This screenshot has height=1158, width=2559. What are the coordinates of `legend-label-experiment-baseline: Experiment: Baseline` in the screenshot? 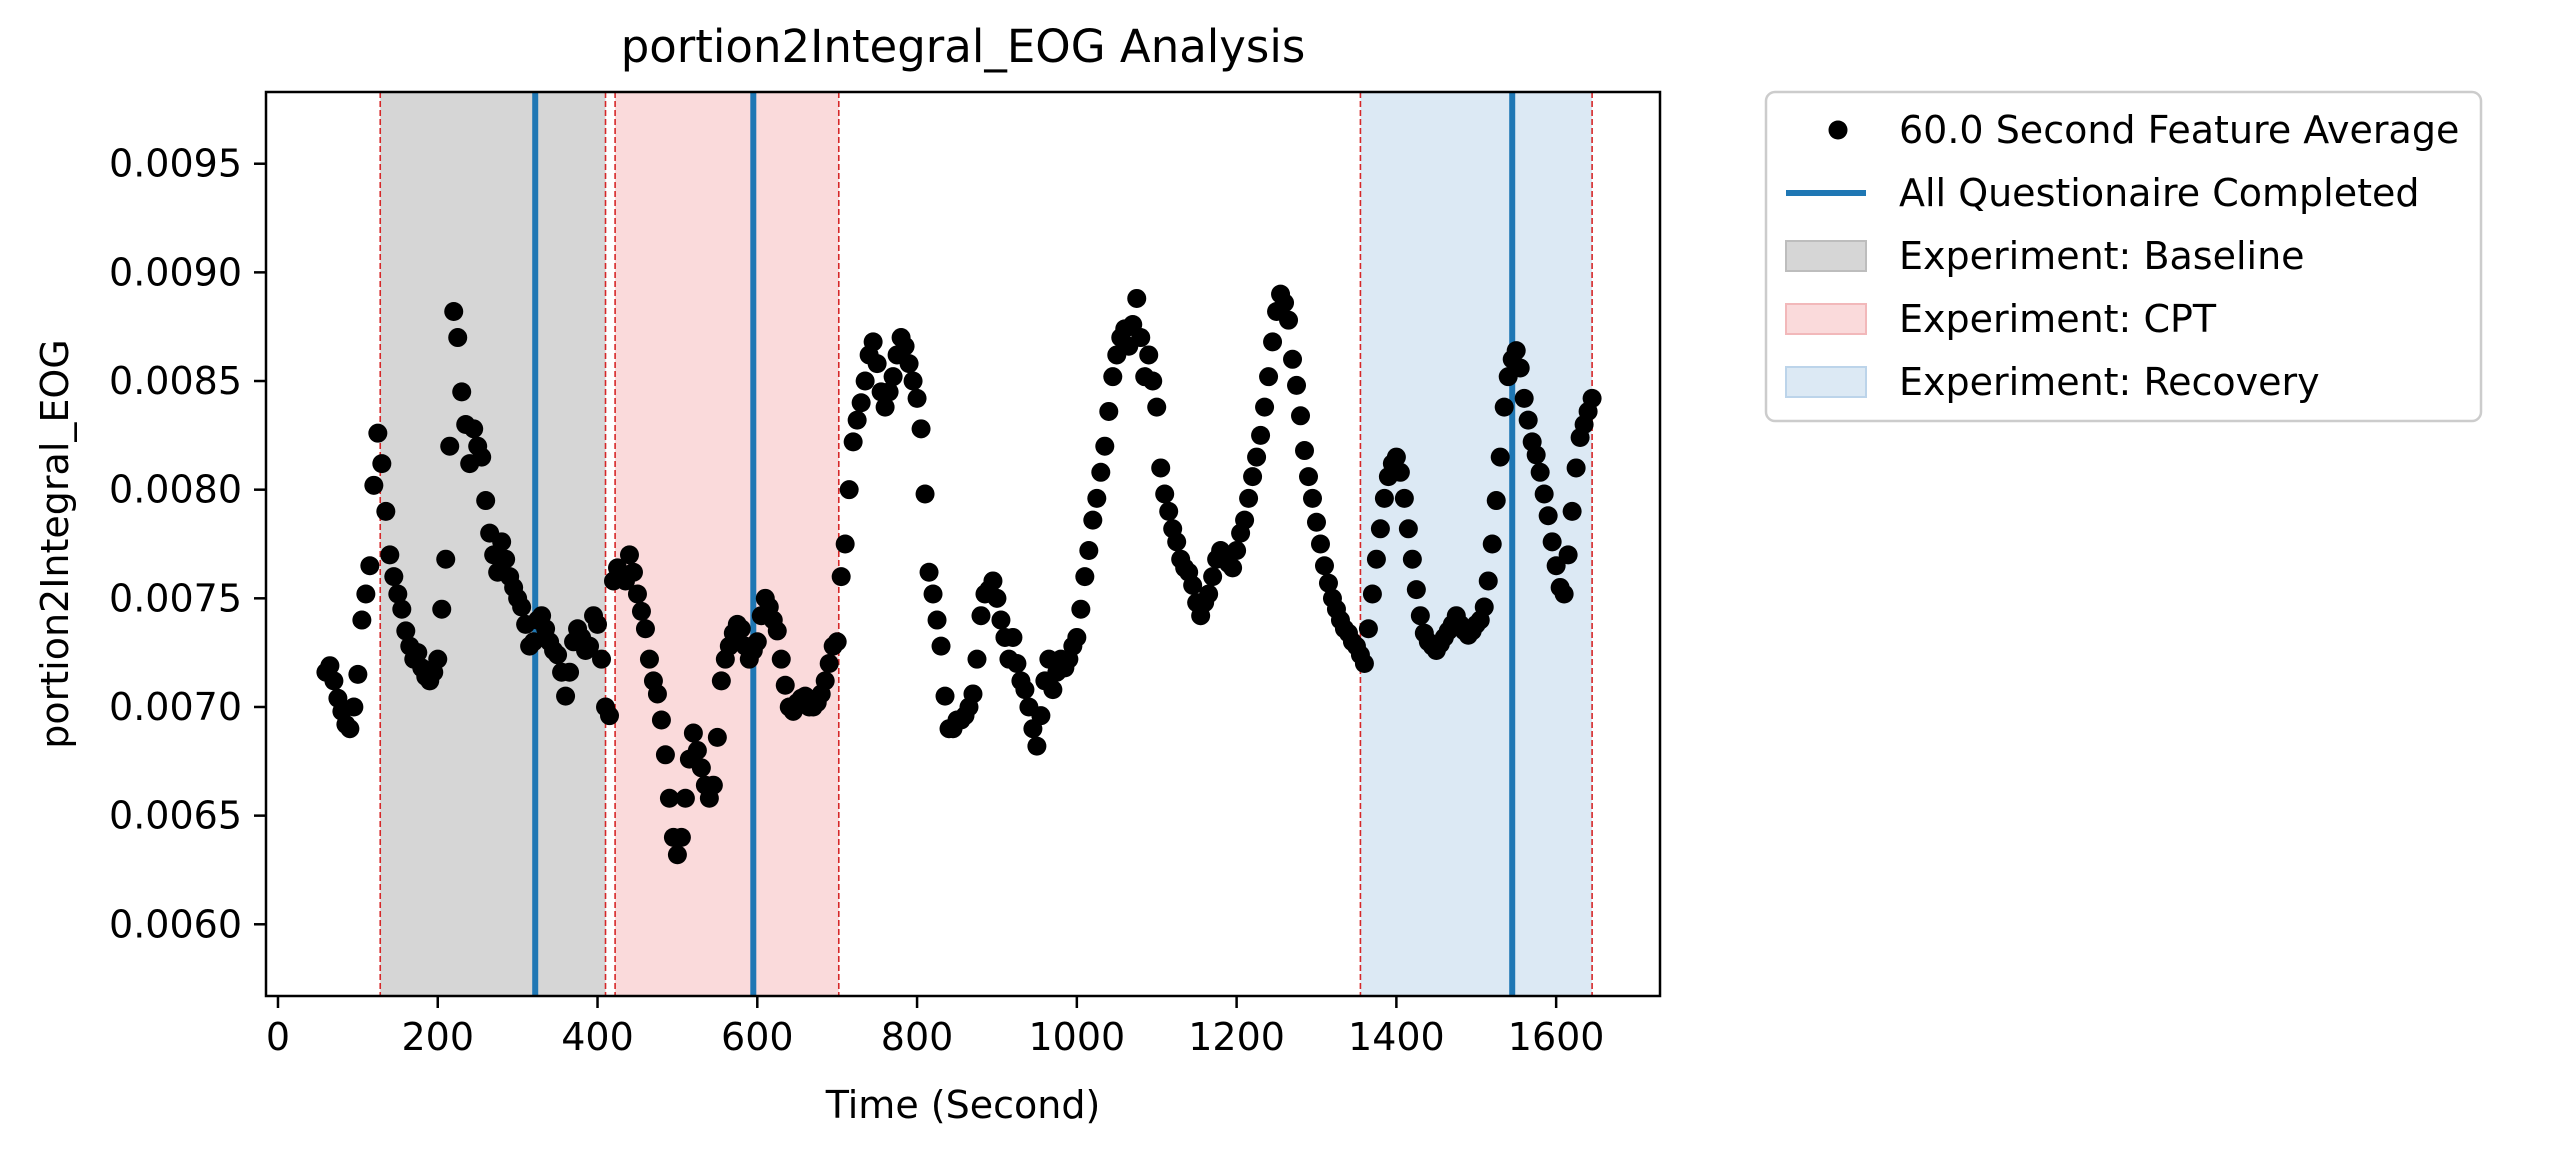 It's located at (2102, 256).